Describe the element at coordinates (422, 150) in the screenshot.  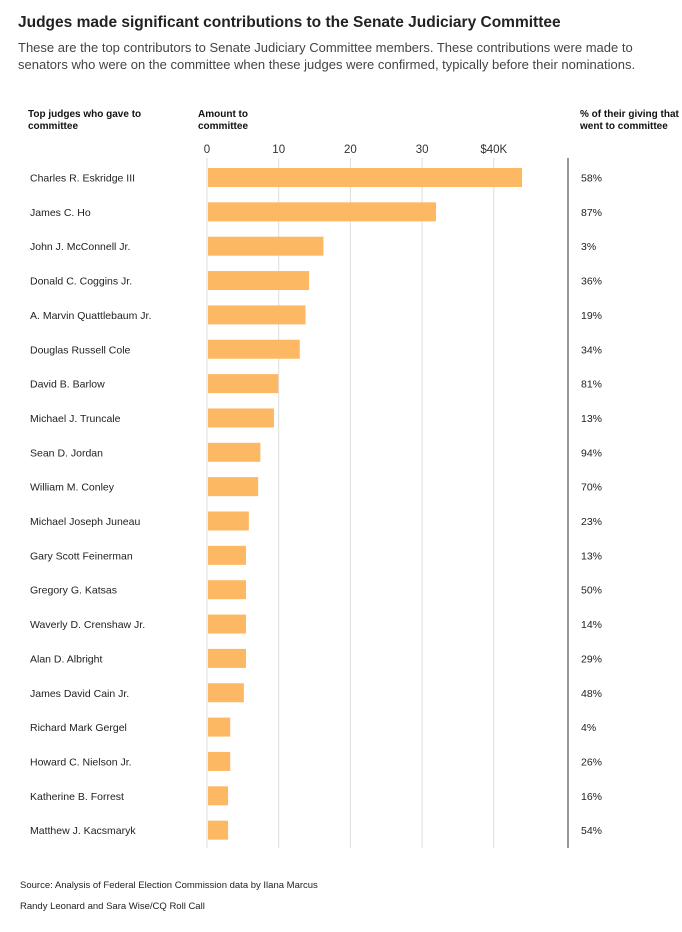
I see `x-tick-label: 30` at that location.